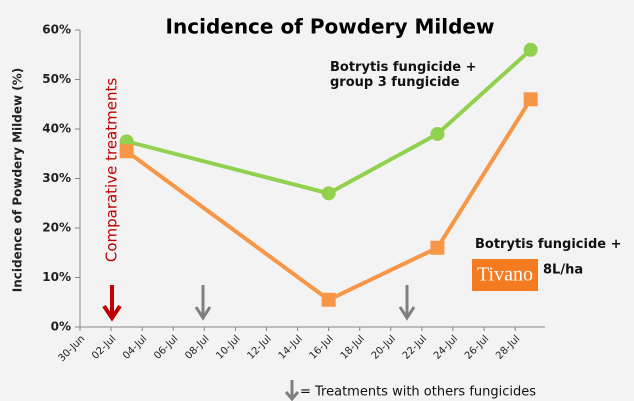 The width and height of the screenshot is (634, 401). Describe the element at coordinates (112, 303) in the screenshot. I see `red-arrow` at that location.